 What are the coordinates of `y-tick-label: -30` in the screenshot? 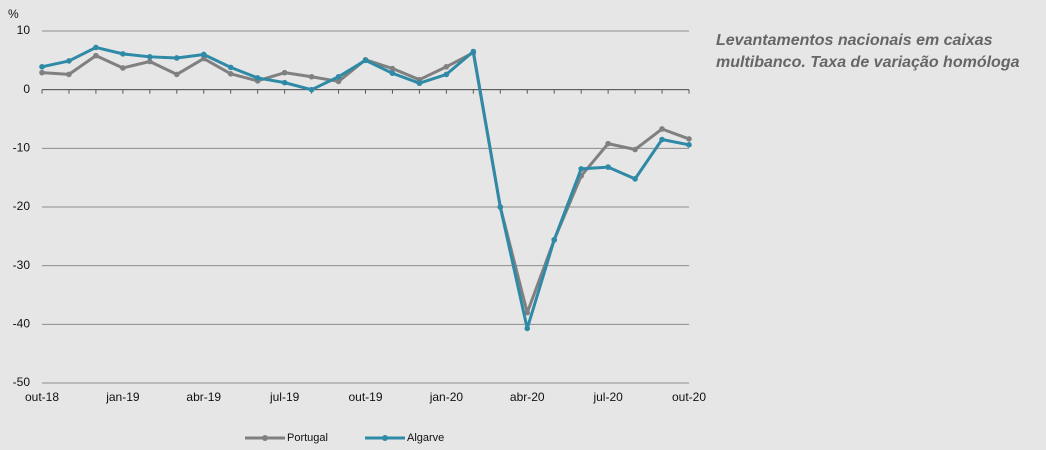 It's located at (22, 265).